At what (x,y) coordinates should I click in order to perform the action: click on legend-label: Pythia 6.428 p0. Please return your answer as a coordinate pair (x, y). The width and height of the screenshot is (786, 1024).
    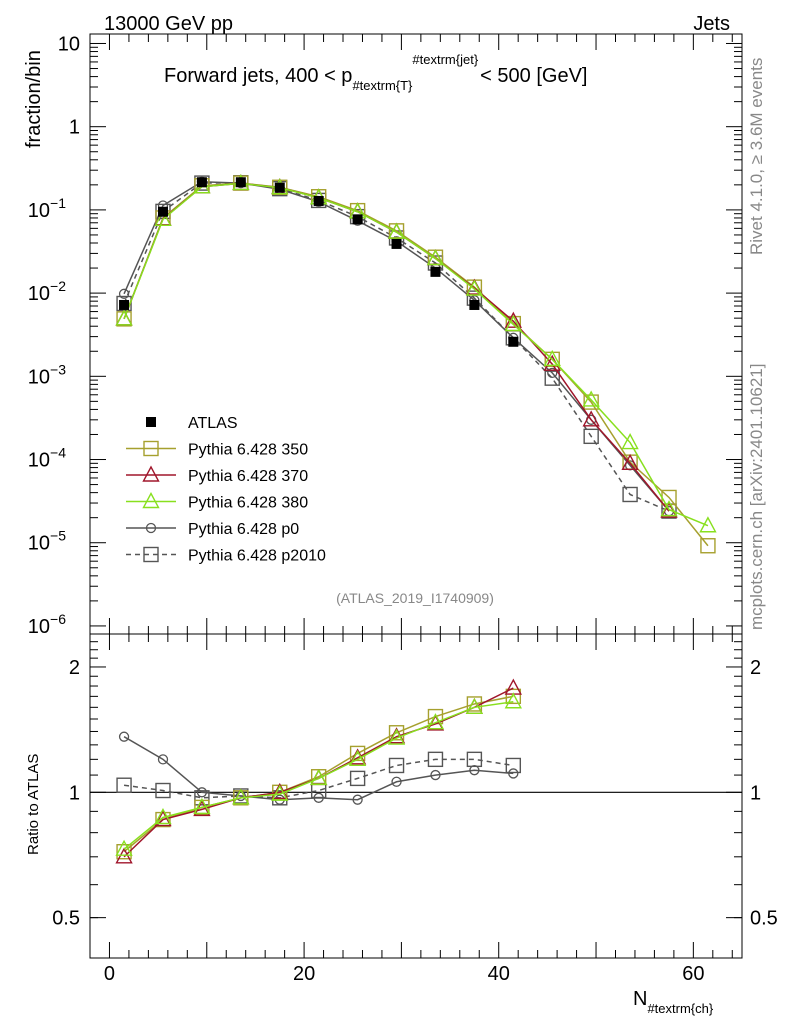
    Looking at the image, I should click on (243, 529).